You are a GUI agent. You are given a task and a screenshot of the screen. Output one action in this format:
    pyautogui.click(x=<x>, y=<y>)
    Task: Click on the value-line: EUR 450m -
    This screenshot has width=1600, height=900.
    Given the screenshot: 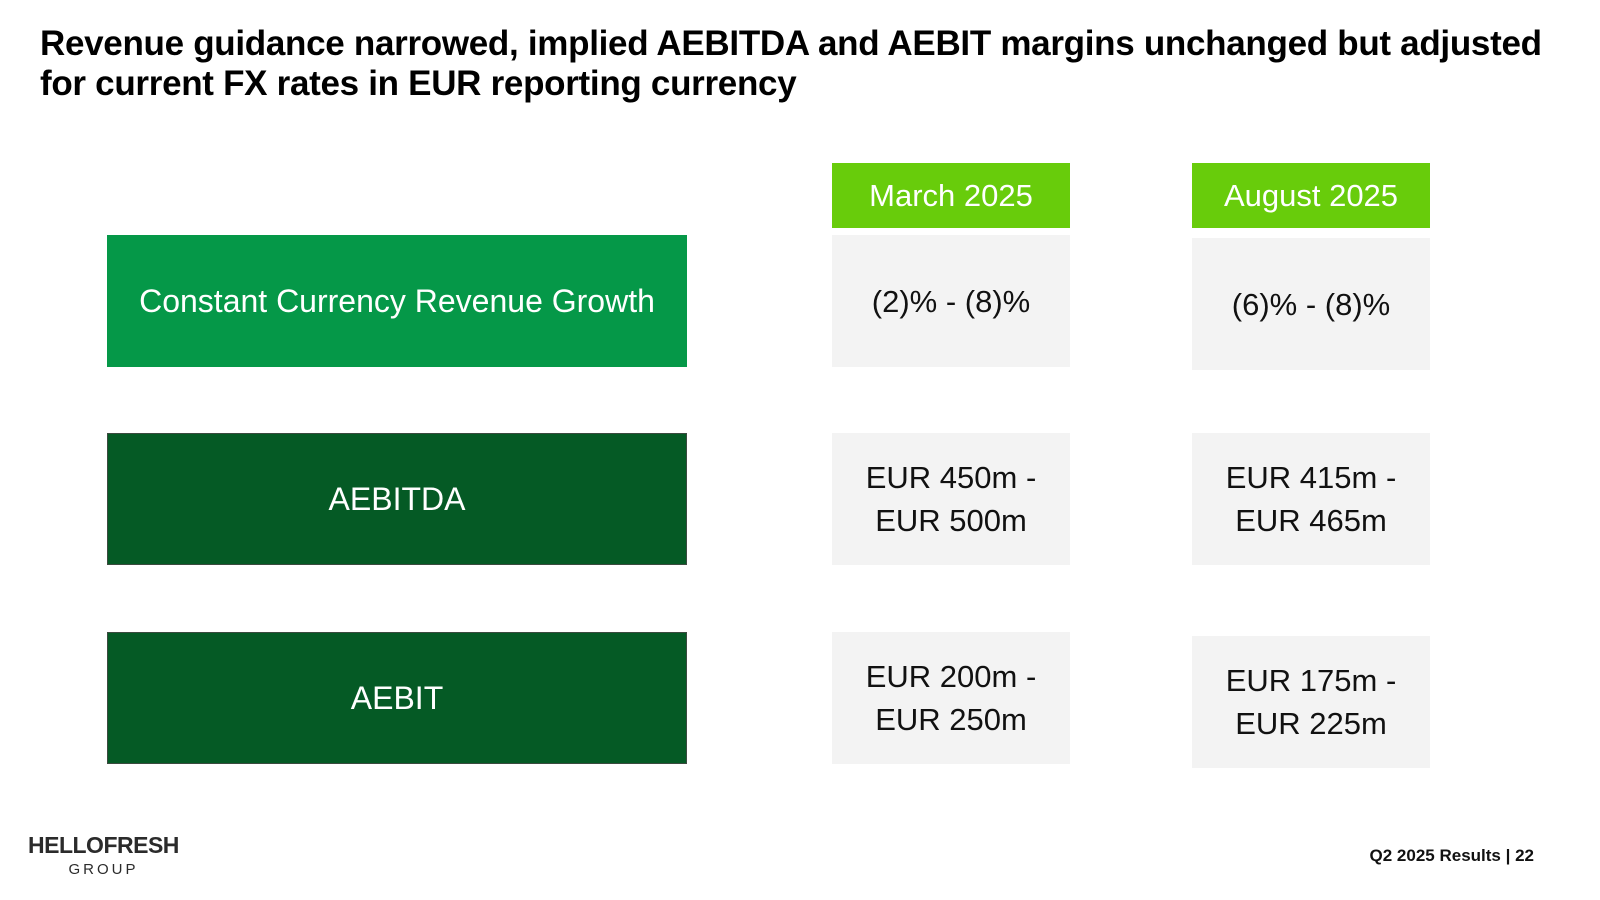 What is the action you would take?
    pyautogui.click(x=951, y=477)
    